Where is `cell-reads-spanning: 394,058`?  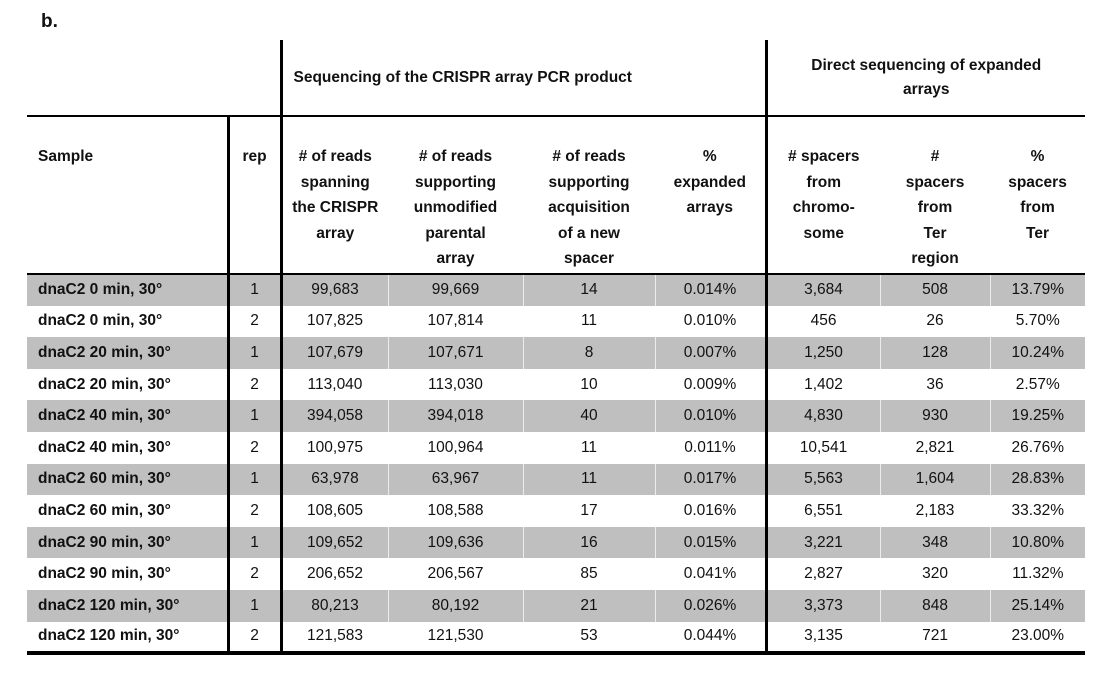 cell-reads-spanning: 394,058 is located at coordinates (333, 416).